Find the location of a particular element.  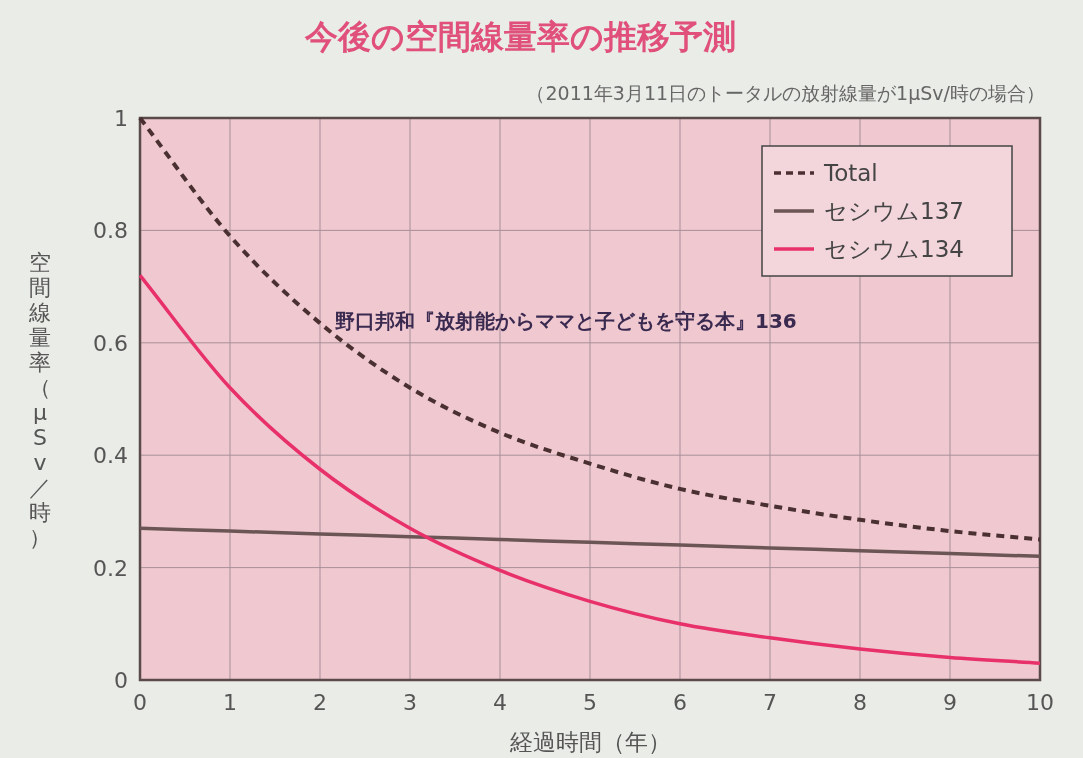

x-axis-title: 経過時間（年） is located at coordinates (589, 742).